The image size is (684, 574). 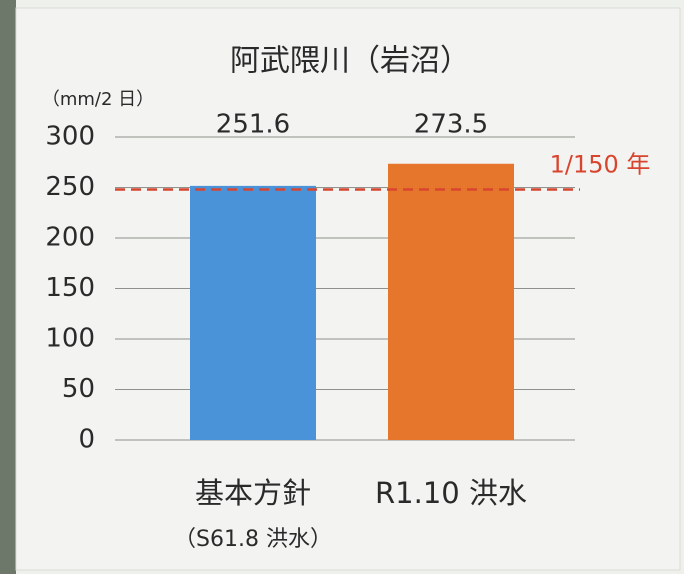 I want to click on y-tick-label: 200, so click(x=70, y=238).